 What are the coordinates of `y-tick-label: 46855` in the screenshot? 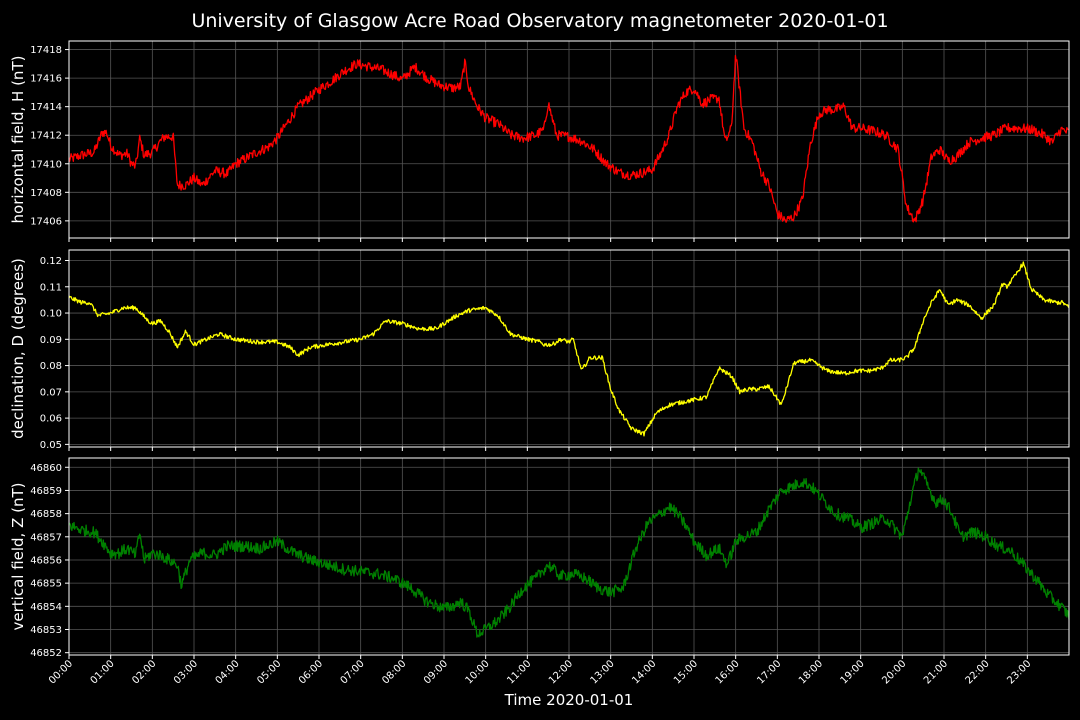 It's located at (46, 584).